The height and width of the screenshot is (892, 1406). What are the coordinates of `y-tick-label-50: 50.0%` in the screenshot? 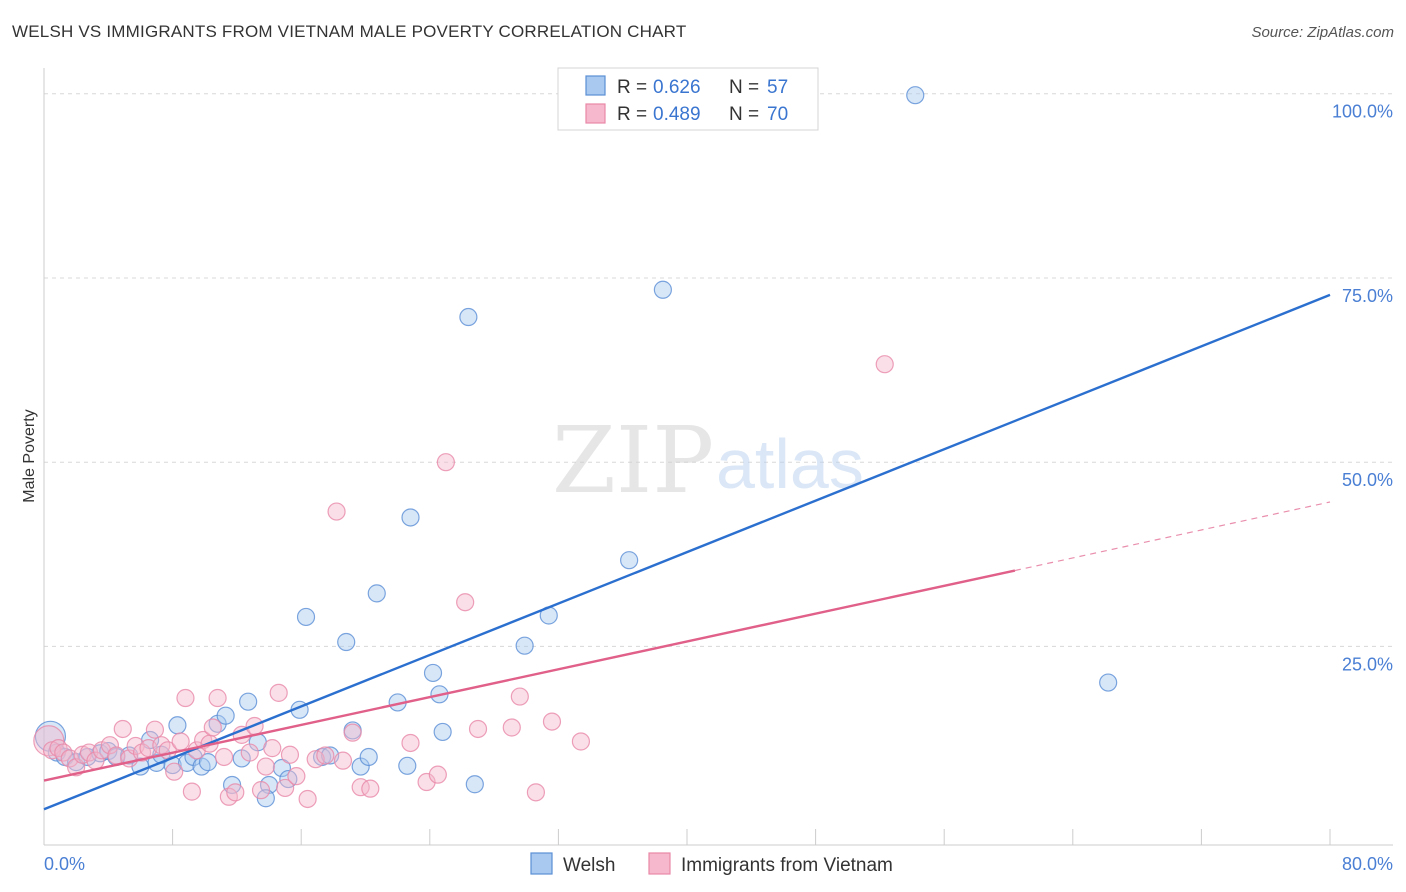 It's located at (1367, 480).